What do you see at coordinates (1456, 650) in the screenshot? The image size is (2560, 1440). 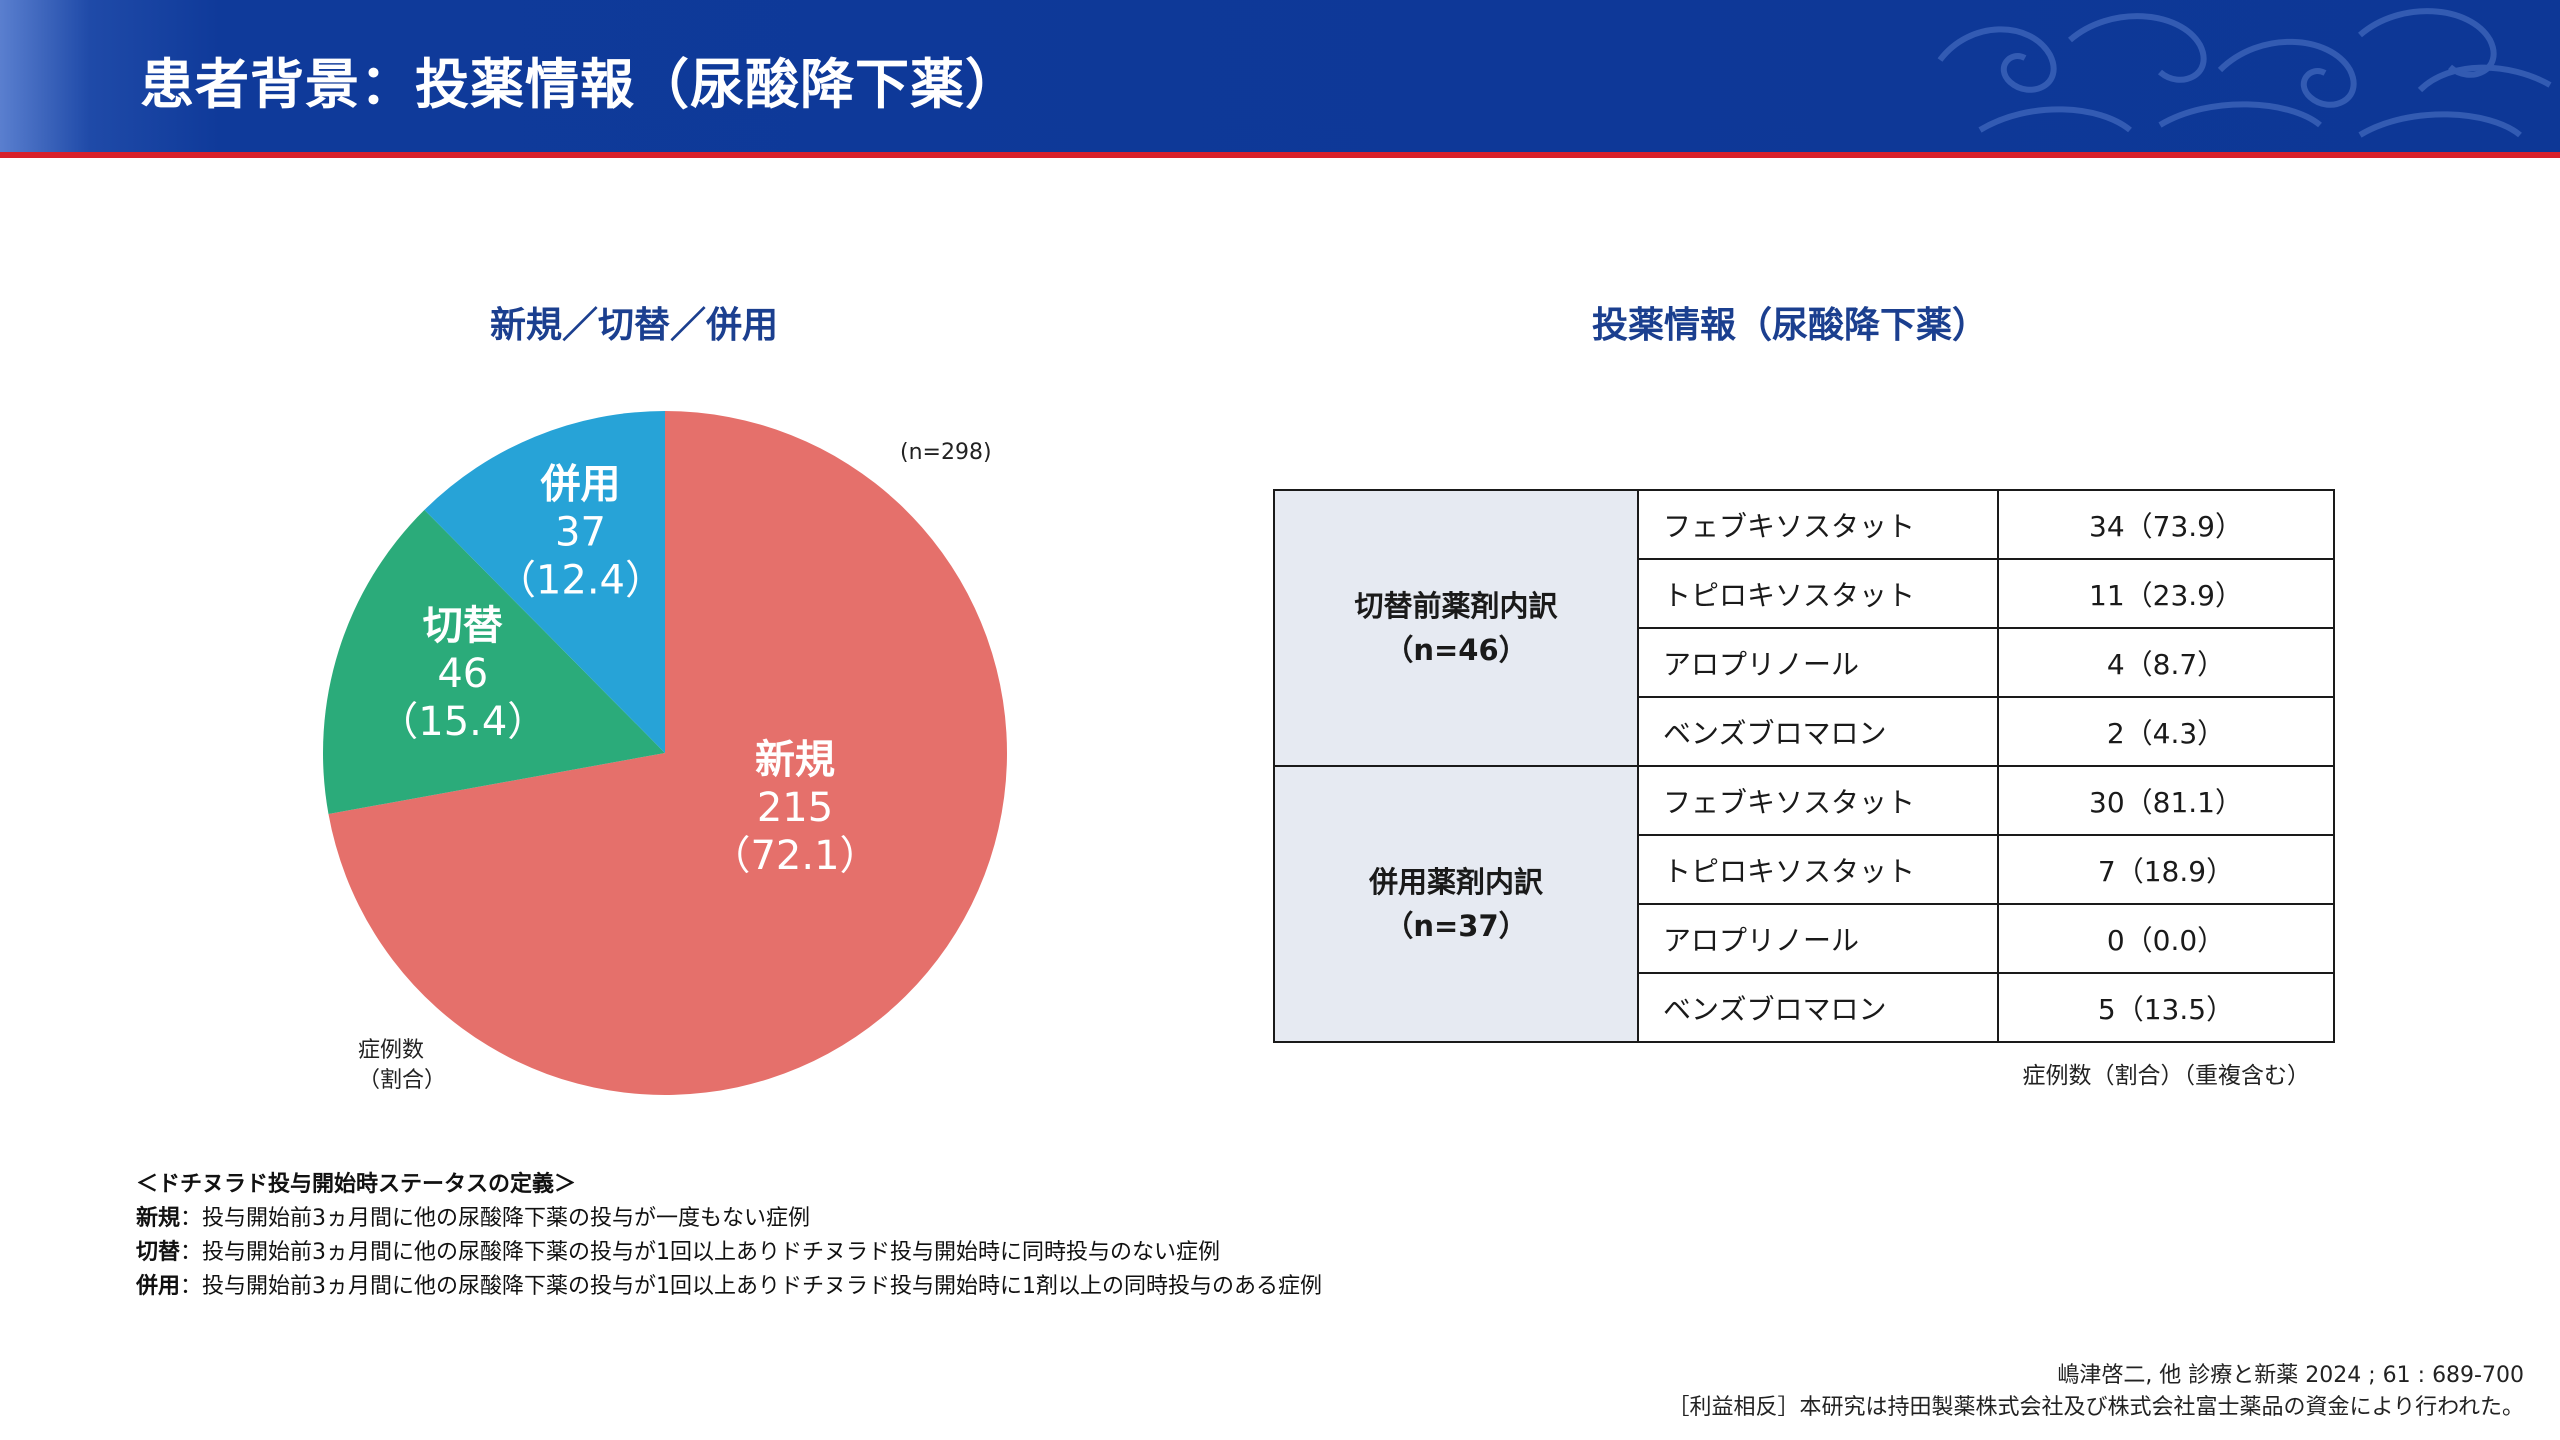 I see `group-n: （n=46）` at bounding box center [1456, 650].